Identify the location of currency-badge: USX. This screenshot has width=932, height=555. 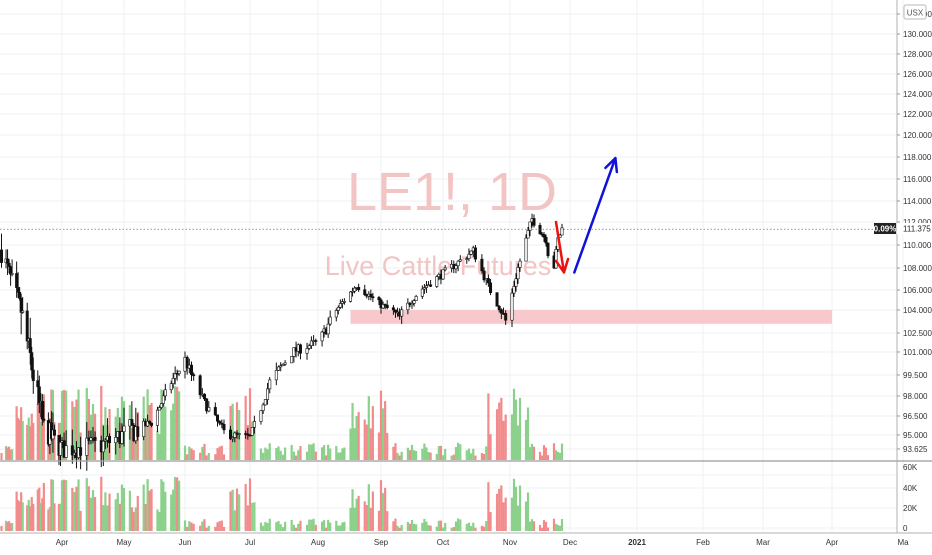
(915, 12).